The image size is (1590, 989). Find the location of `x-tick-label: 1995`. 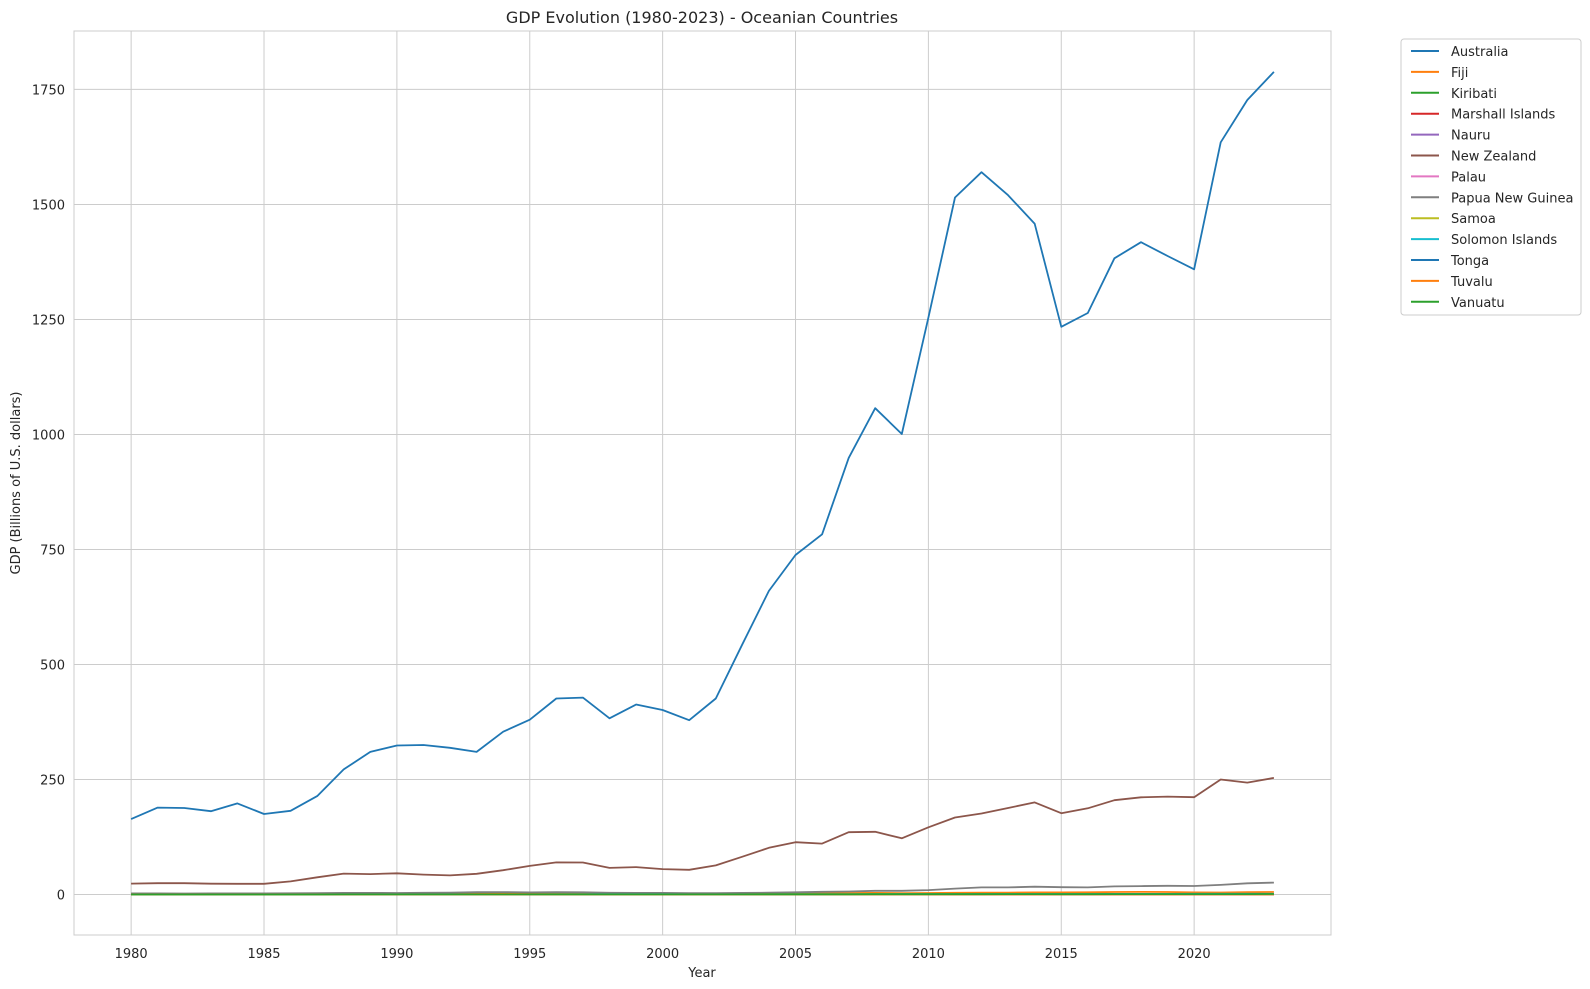

x-tick-label: 1995 is located at coordinates (529, 954).